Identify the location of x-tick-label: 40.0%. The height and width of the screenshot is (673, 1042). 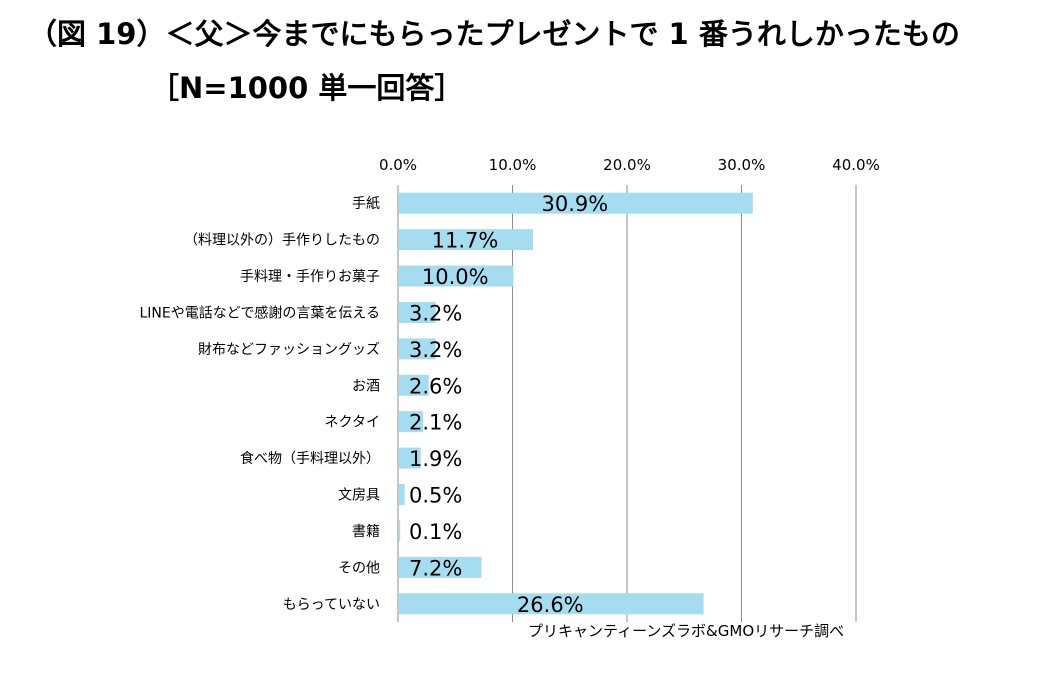
(856, 165).